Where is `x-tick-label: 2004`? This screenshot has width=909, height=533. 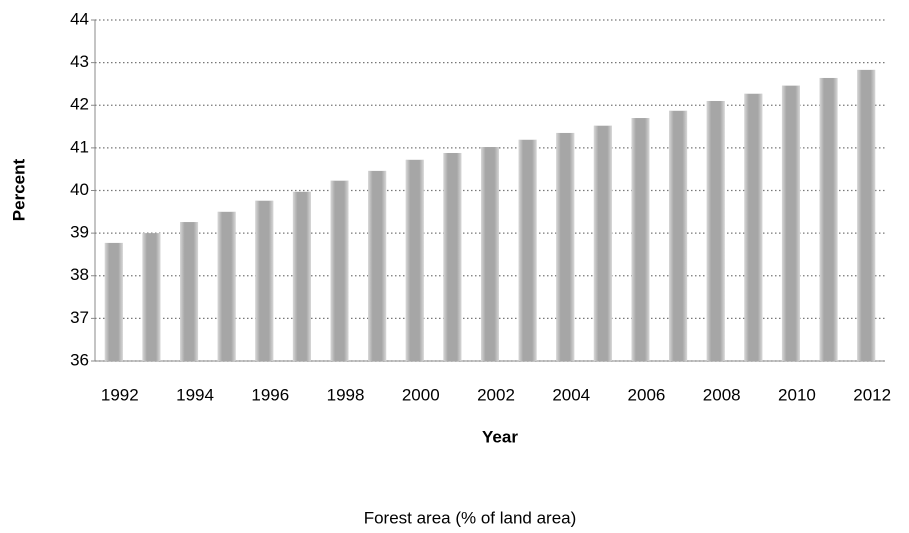 x-tick-label: 2004 is located at coordinates (571, 394).